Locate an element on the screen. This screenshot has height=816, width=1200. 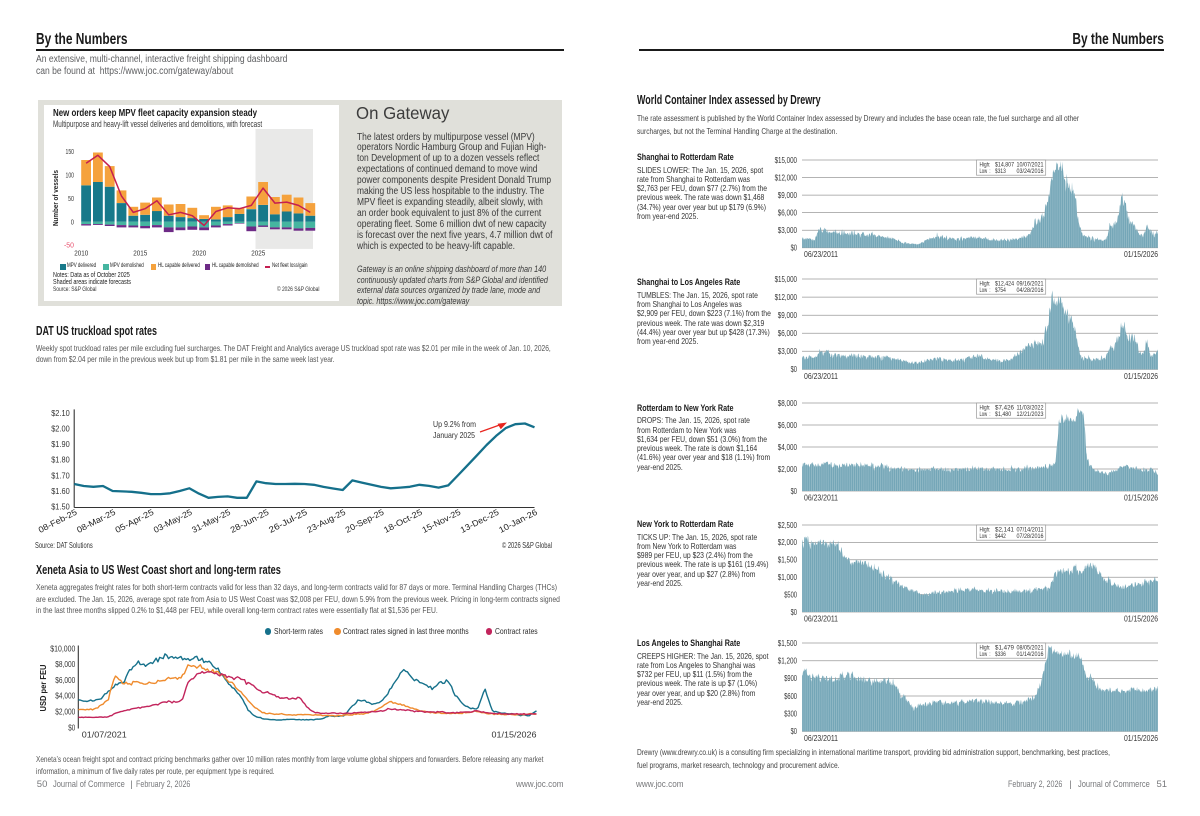
svg-text: $300 is located at coordinates (790, 713).